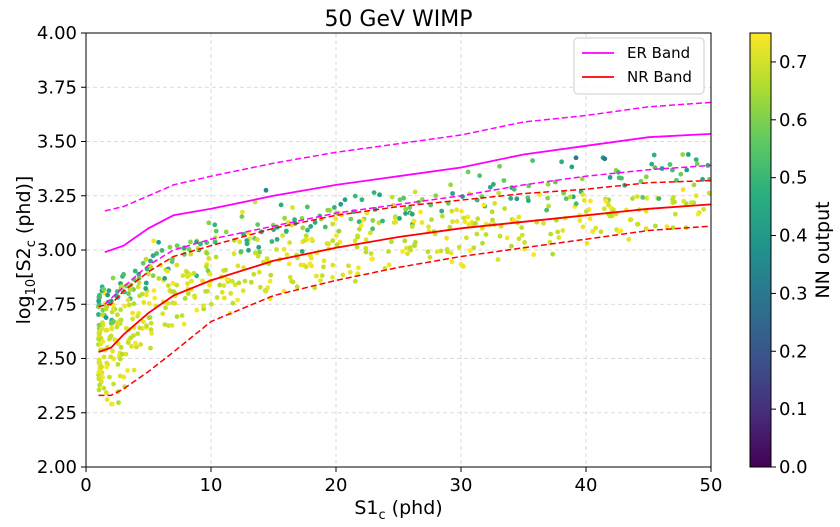 The image size is (840, 527). Describe the element at coordinates (793, 409) in the screenshot. I see `colorbar-tick-label: 0.1` at that location.